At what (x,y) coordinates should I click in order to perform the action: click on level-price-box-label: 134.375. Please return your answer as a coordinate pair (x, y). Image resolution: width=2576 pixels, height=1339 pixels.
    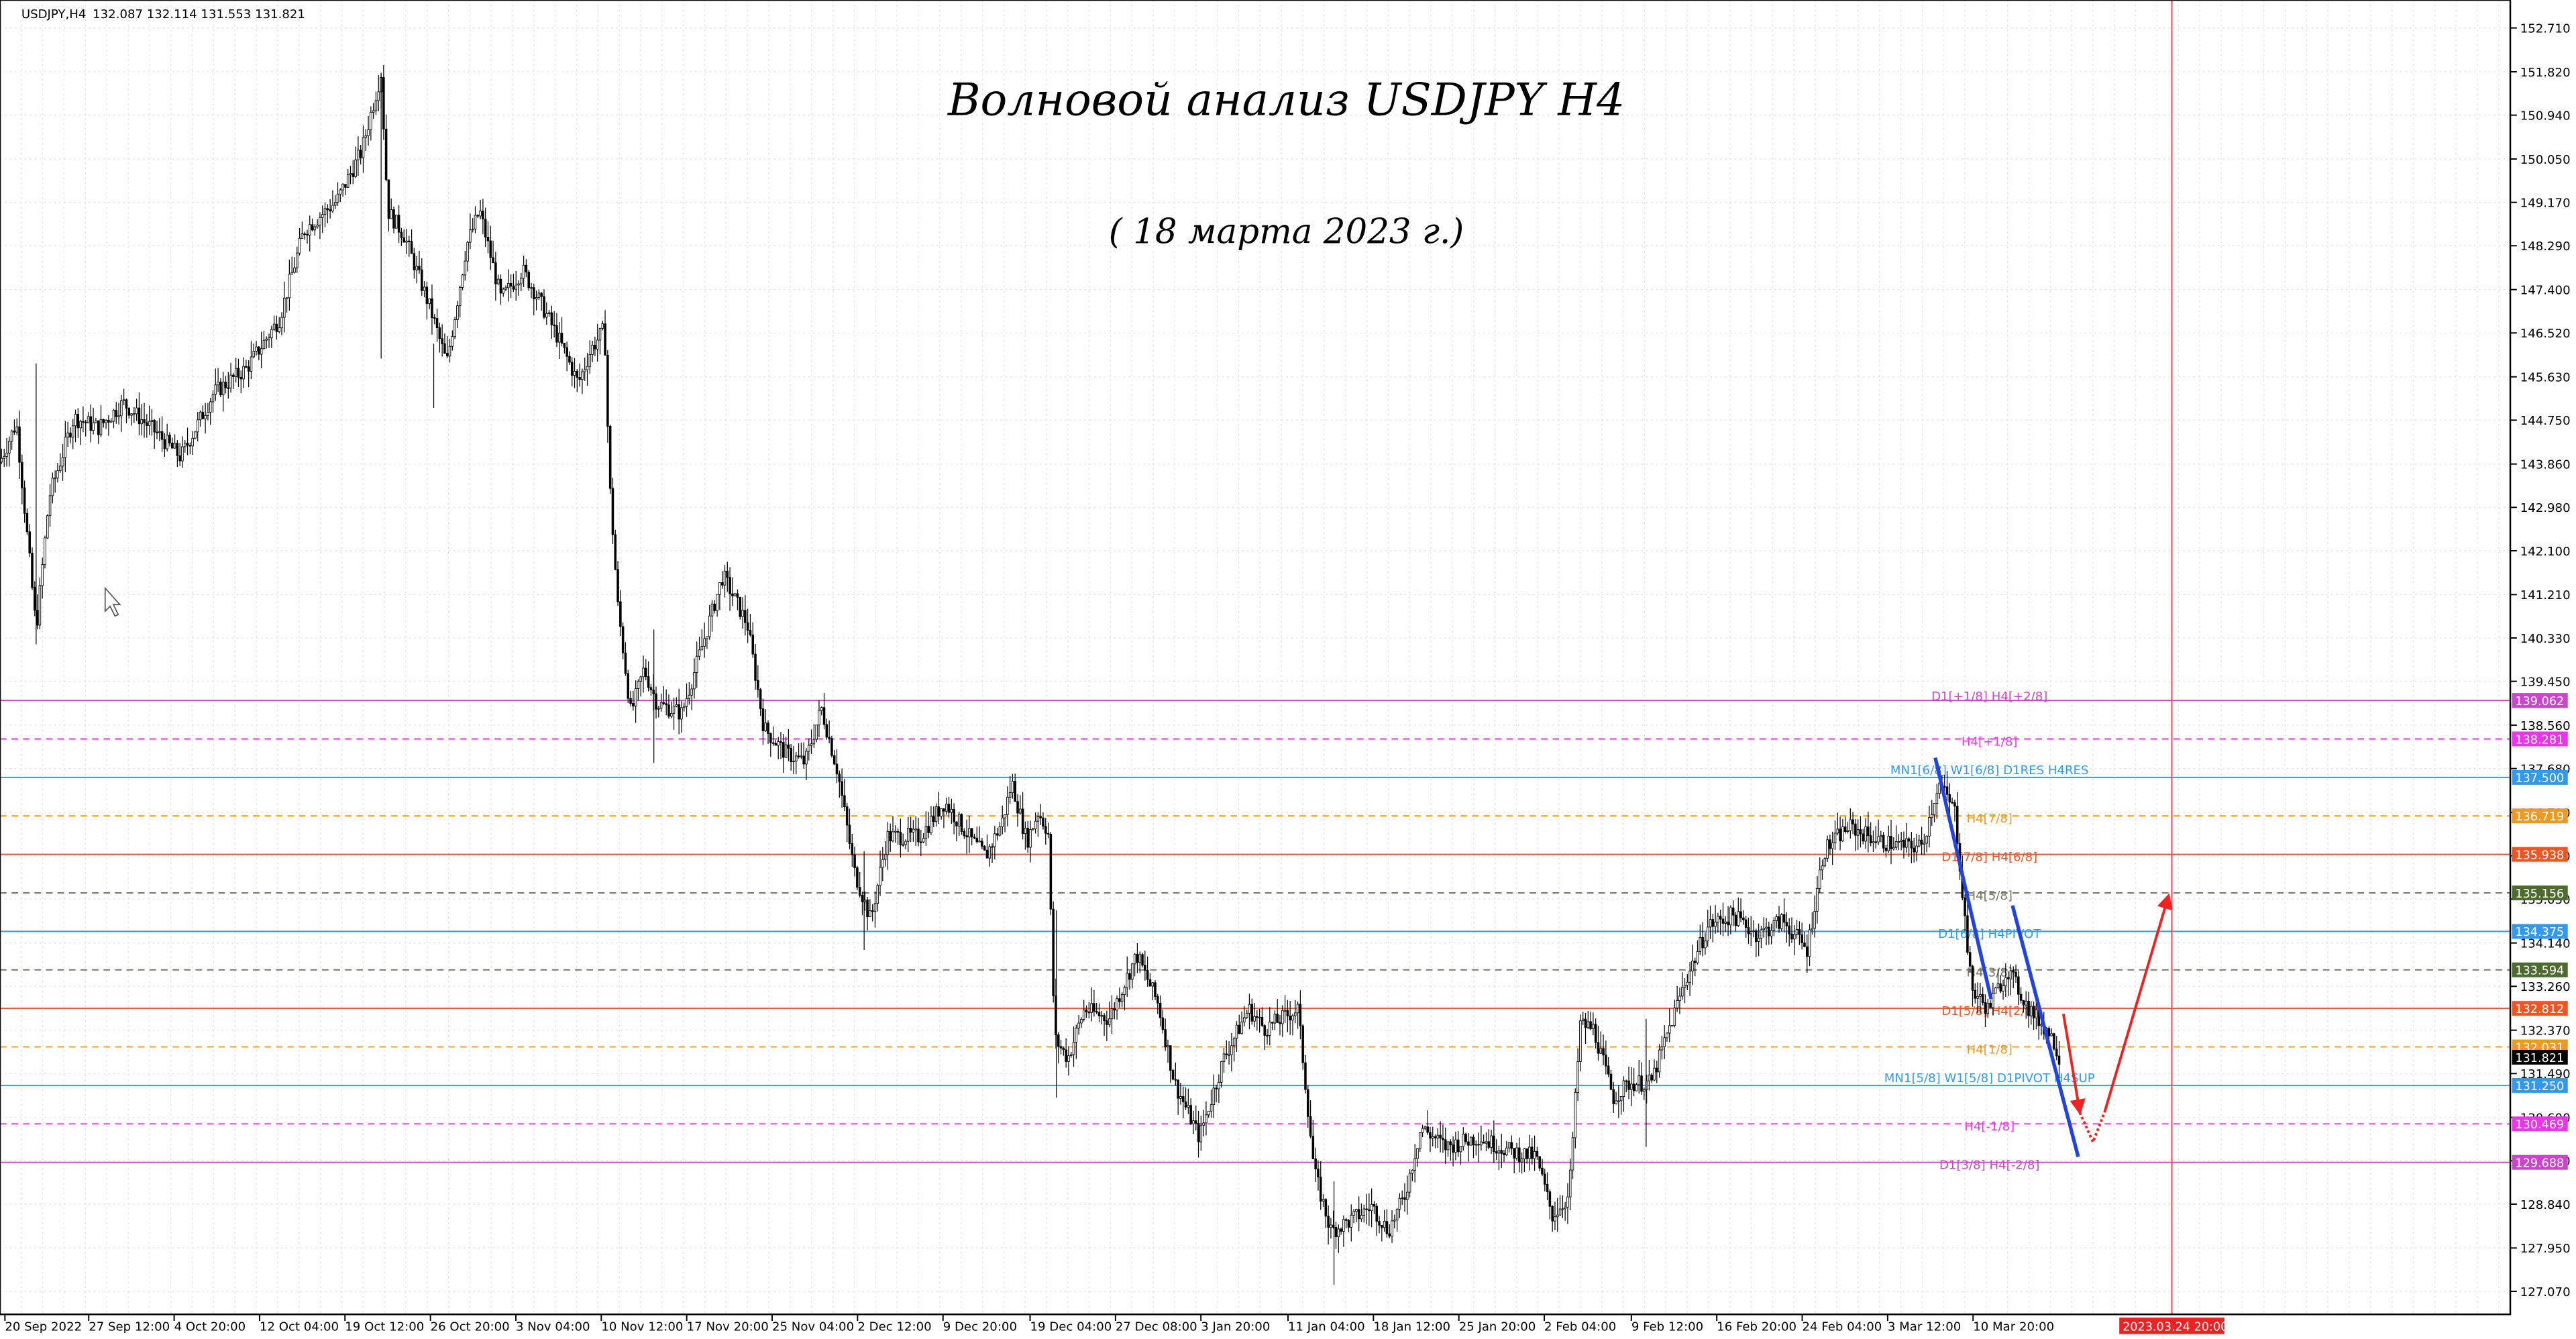
    Looking at the image, I should click on (2539, 932).